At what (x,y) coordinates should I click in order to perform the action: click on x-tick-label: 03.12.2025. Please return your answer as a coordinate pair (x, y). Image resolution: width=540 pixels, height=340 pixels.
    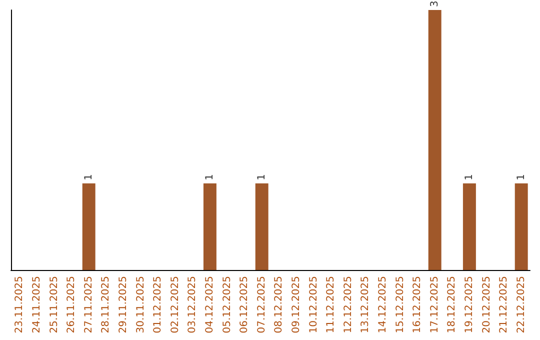
    Looking at the image, I should click on (192, 305).